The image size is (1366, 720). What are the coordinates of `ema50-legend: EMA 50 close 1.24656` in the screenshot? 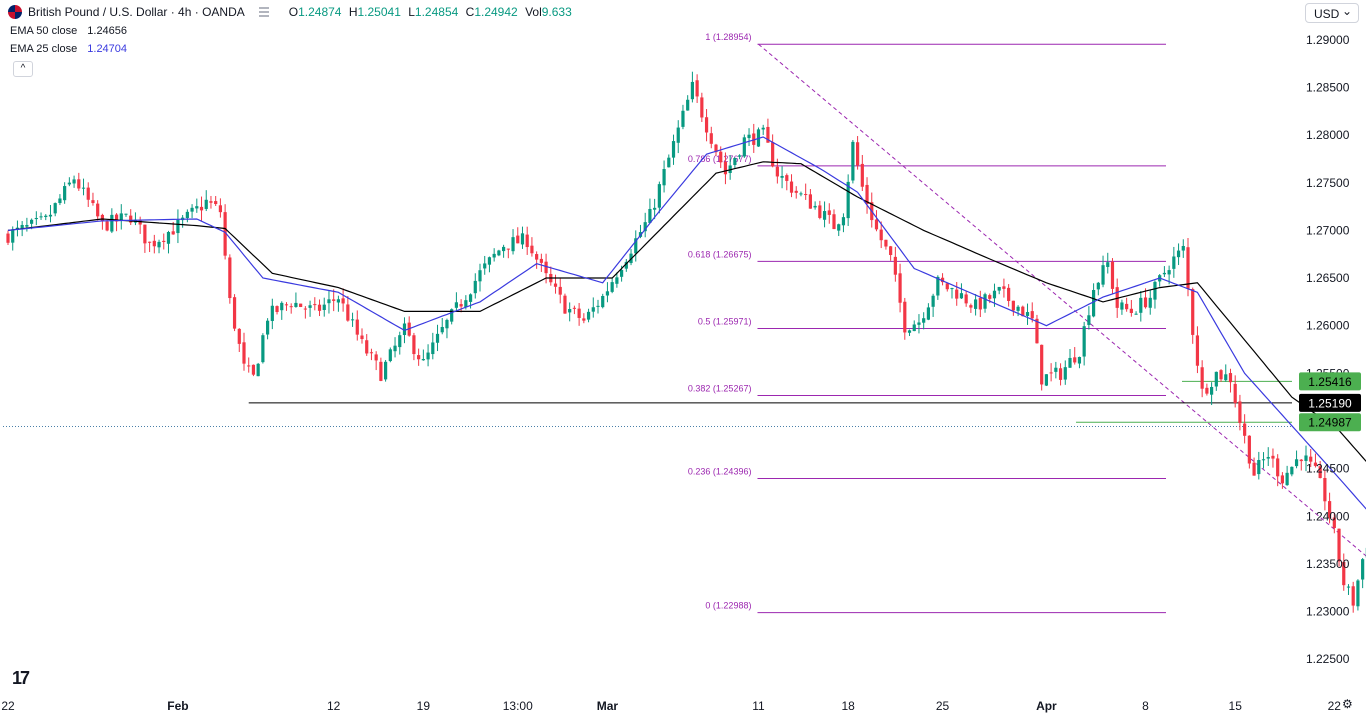 It's located at (69, 31).